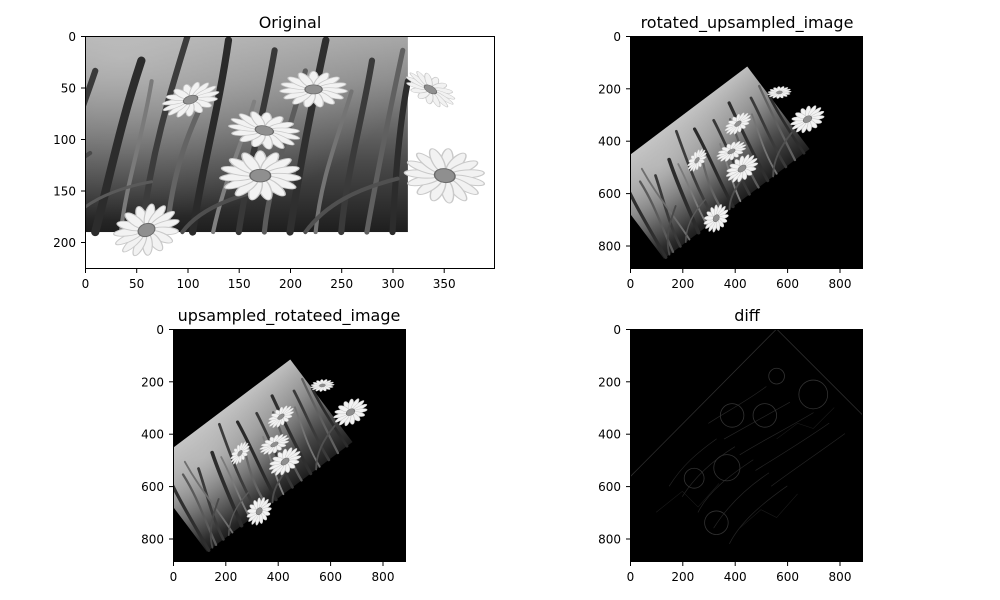  I want to click on panel-diff: diff, so click(730, 445).